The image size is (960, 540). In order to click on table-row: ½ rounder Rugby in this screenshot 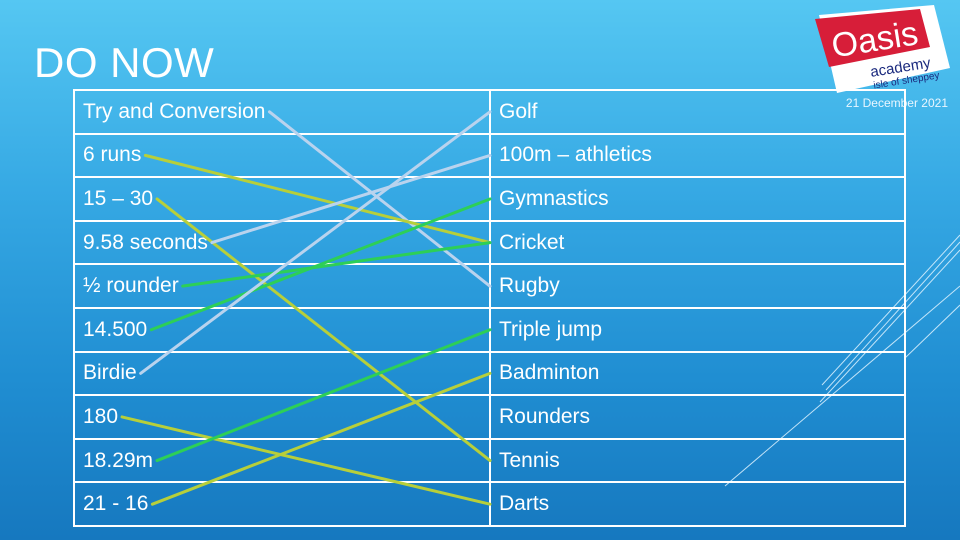, I will do `click(489, 286)`.